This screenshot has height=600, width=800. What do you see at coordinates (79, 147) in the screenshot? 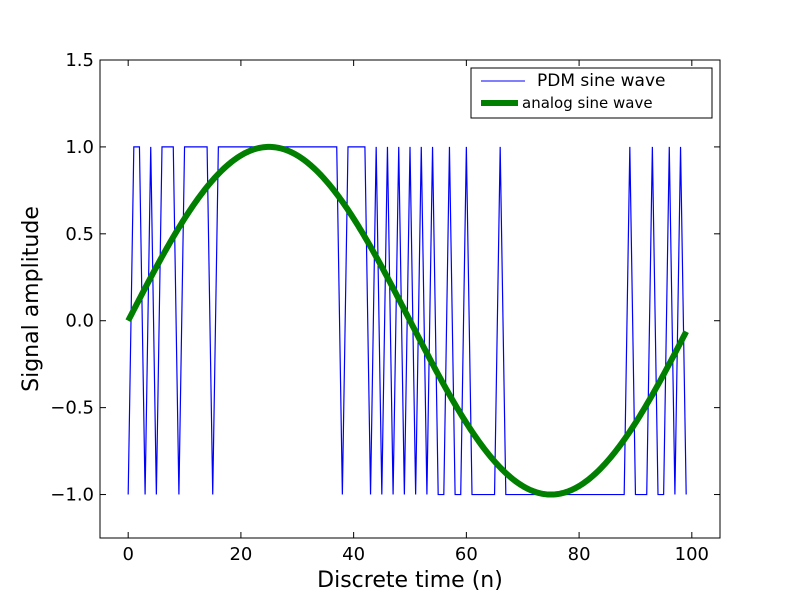
I see `y-tick-label: 1.0` at bounding box center [79, 147].